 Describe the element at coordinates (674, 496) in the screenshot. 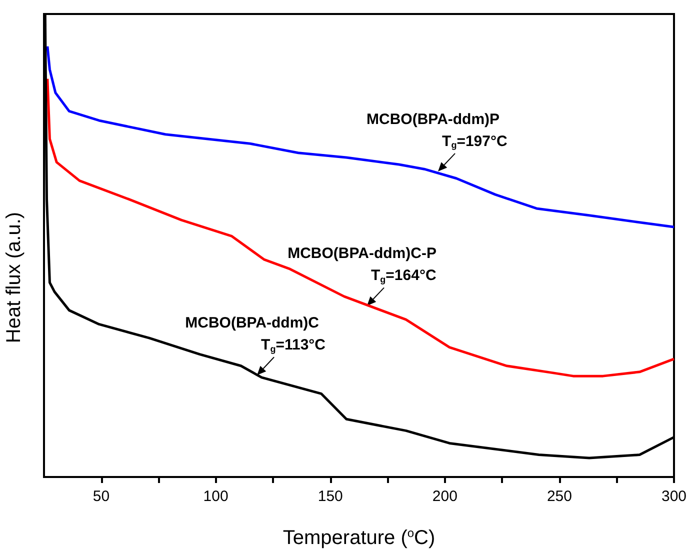

I see `x-tick-label: 300` at that location.